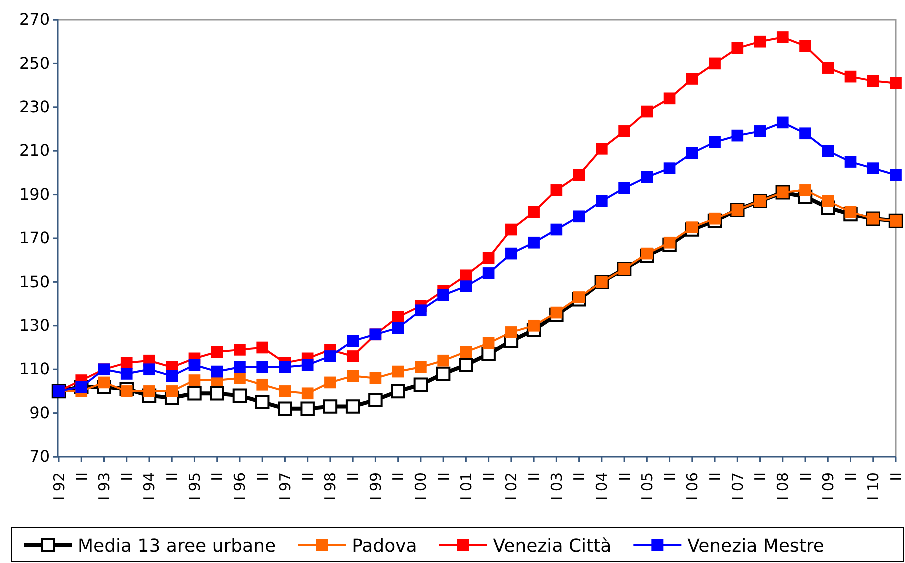  Describe the element at coordinates (59, 486) in the screenshot. I see `x-tick-label: I 92` at that location.